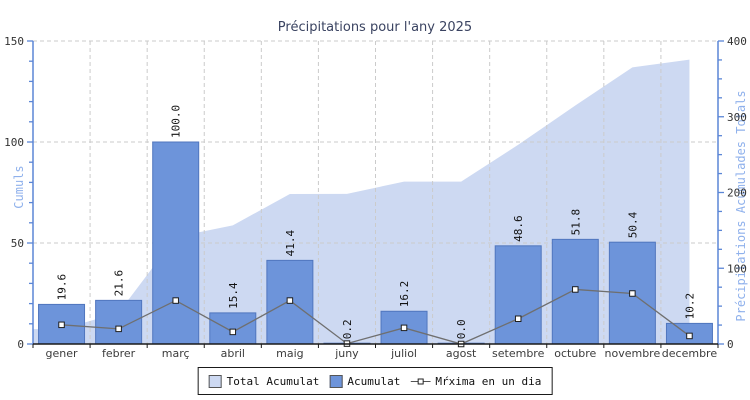 This screenshot has height=400, width=750. Describe the element at coordinates (375, 316) in the screenshot. I see `max-line` at that location.